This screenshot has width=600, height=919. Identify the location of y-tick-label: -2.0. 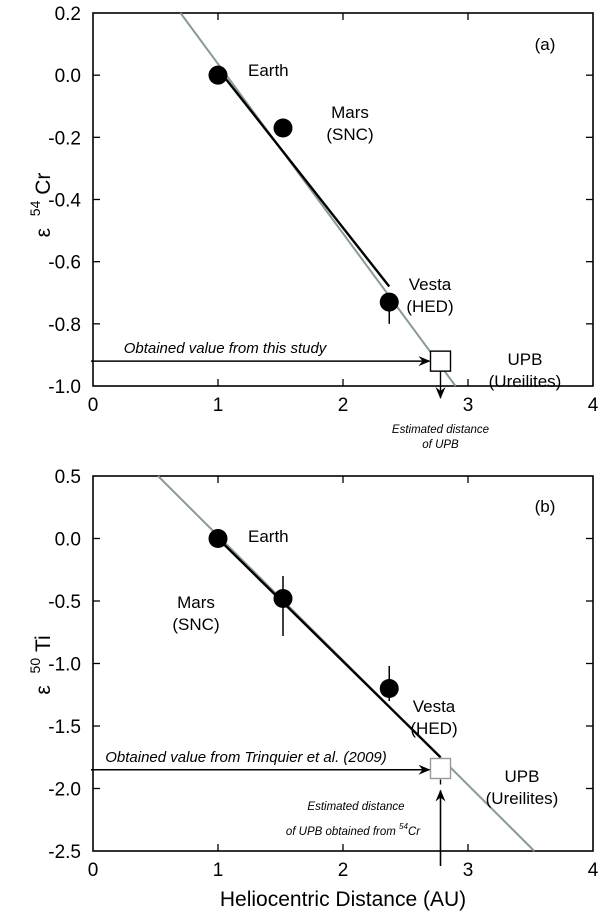
(64, 790).